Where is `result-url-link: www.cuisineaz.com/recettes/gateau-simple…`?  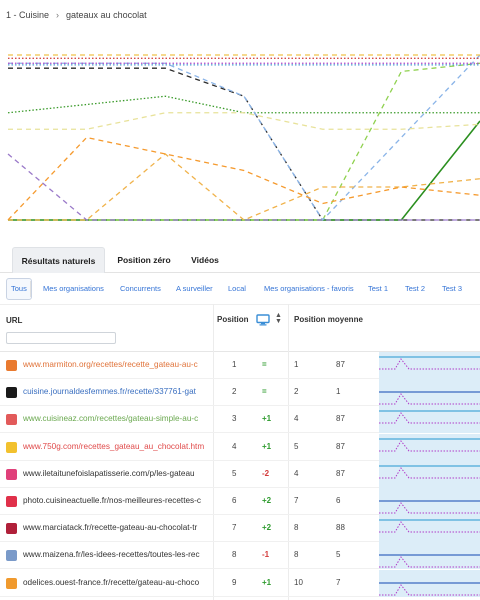
result-url-link: www.cuisineaz.com/recettes/gateau-simple… is located at coordinates (111, 419).